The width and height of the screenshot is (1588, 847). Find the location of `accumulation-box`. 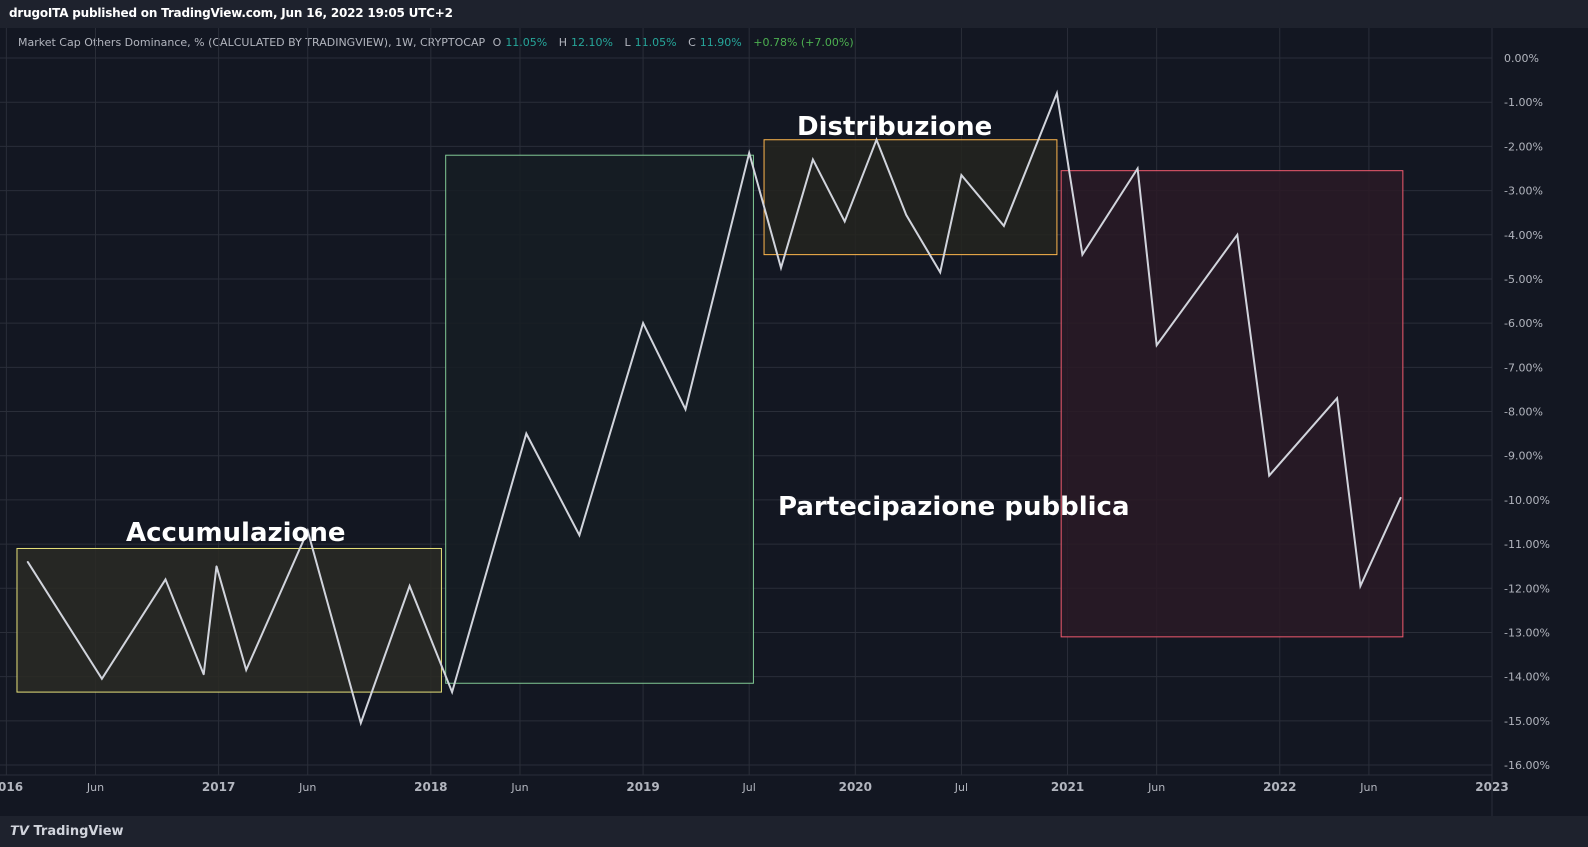

accumulation-box is located at coordinates (229, 620).